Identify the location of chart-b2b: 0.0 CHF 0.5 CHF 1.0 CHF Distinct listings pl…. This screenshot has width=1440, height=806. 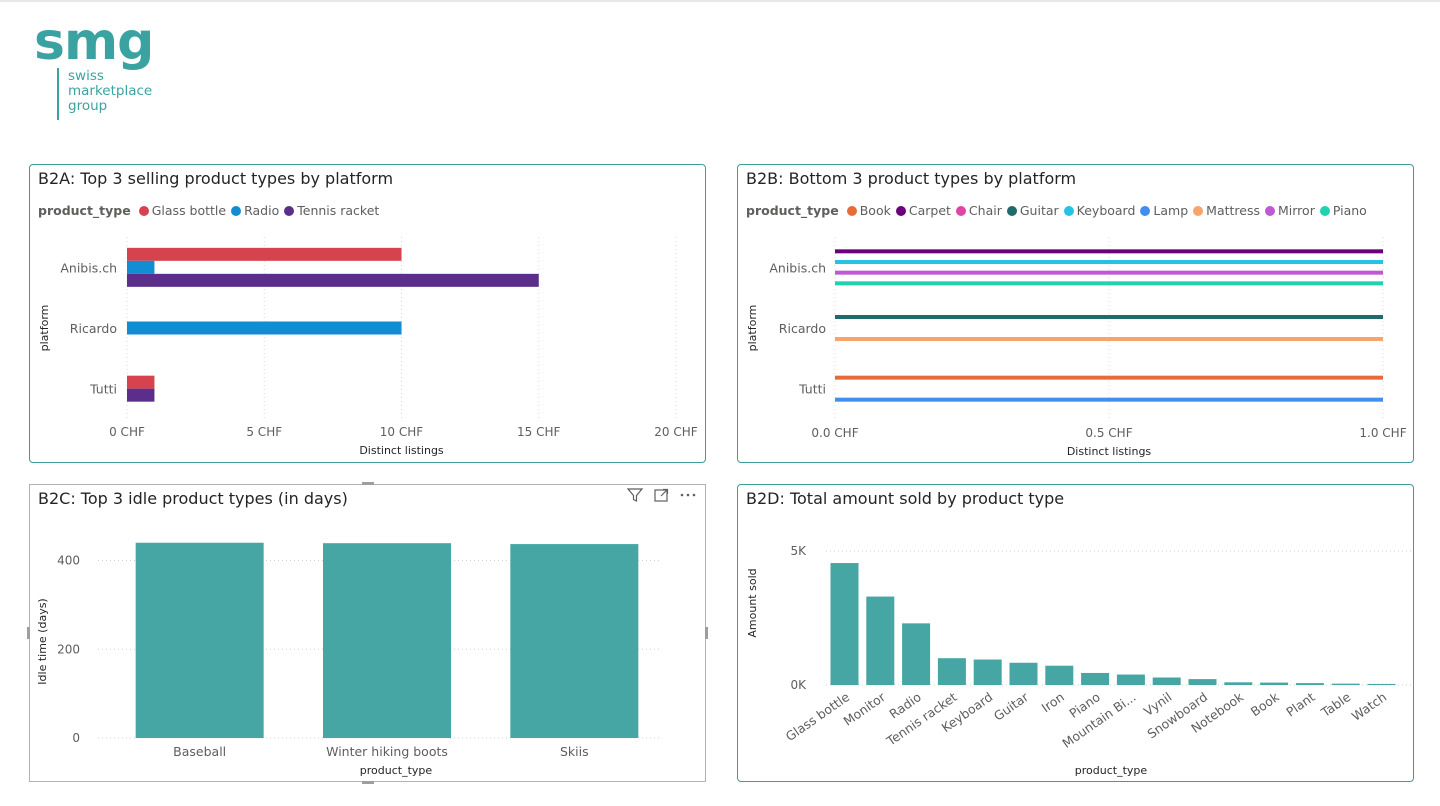
(1076, 347).